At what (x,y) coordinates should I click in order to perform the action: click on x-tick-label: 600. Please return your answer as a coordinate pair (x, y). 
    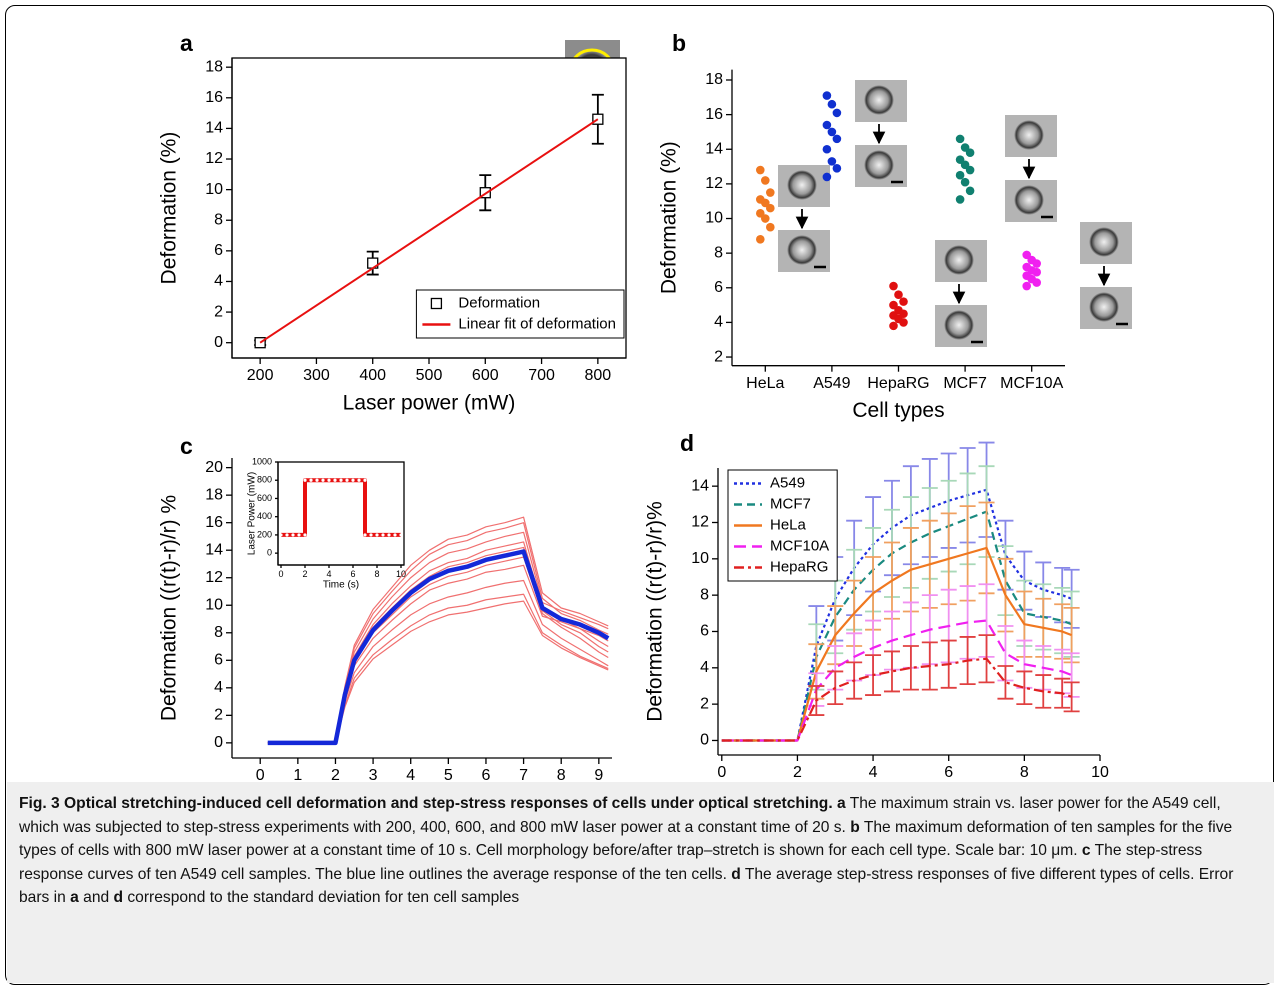
    Looking at the image, I should click on (485, 375).